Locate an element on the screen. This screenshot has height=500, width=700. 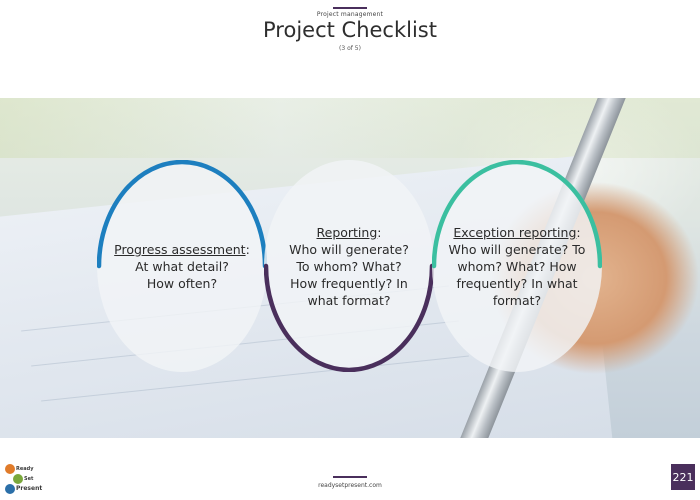
header-accent-bar is located at coordinates (350, 8).